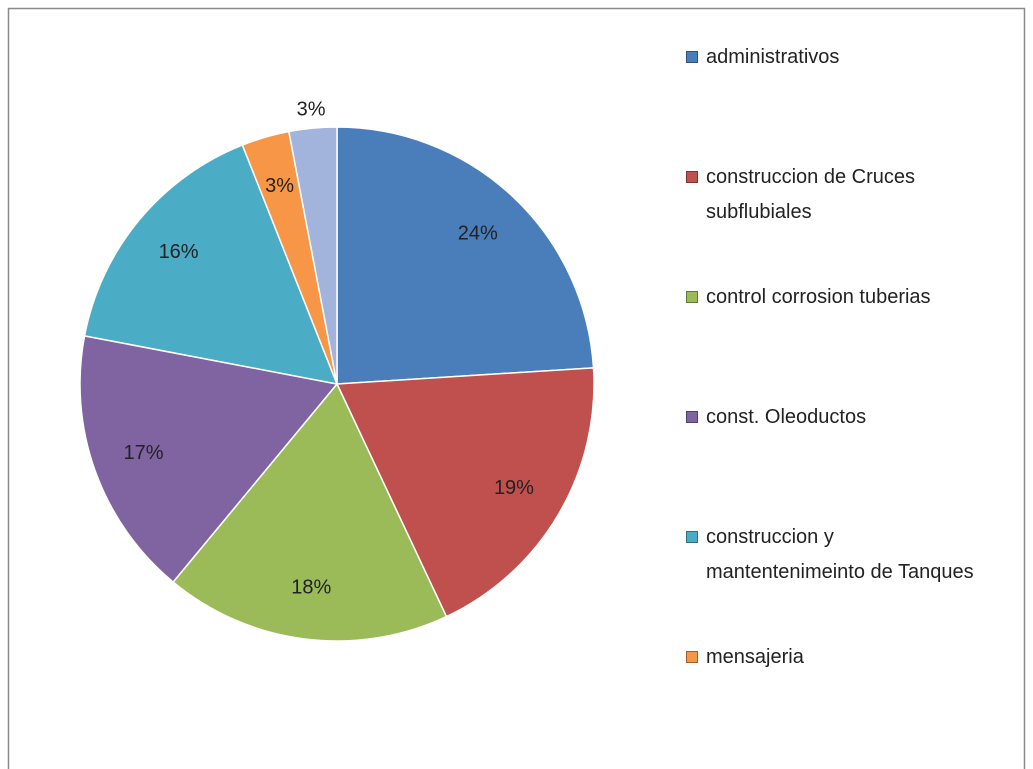  Describe the element at coordinates (478, 233) in the screenshot. I see `data-label: 24%` at that location.